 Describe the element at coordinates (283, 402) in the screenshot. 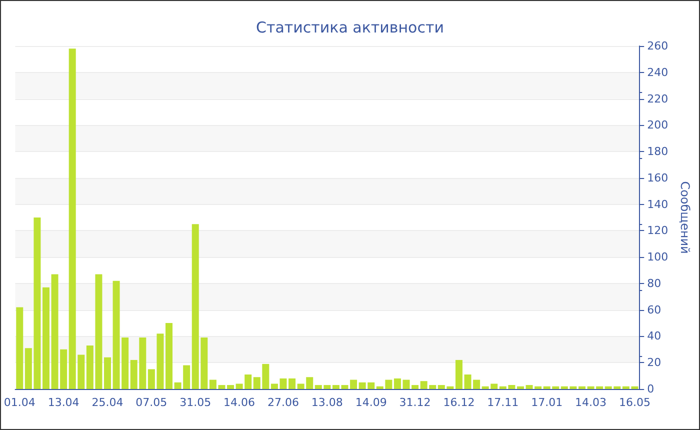

I see `x-tick-label: 27.06` at that location.